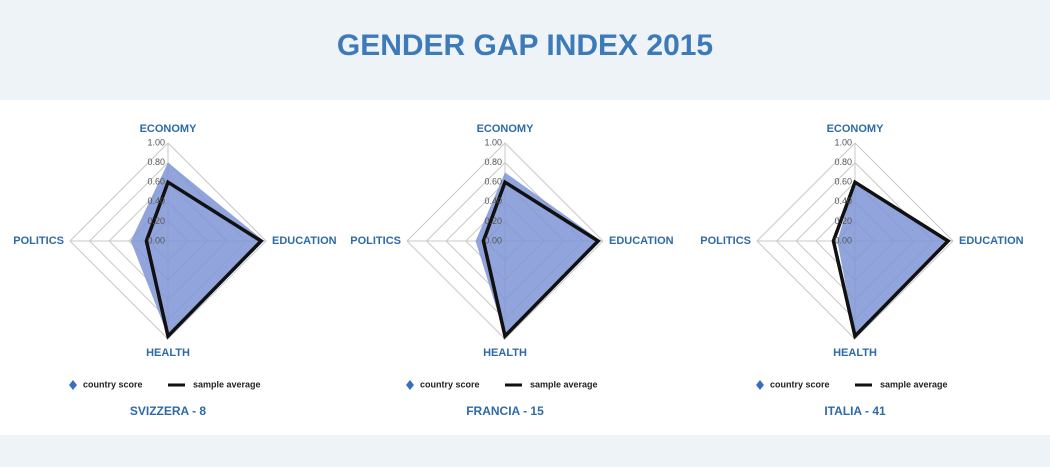 The height and width of the screenshot is (467, 1050). Describe the element at coordinates (168, 411) in the screenshot. I see `chart-caption: SVIZZERA - 8` at that location.